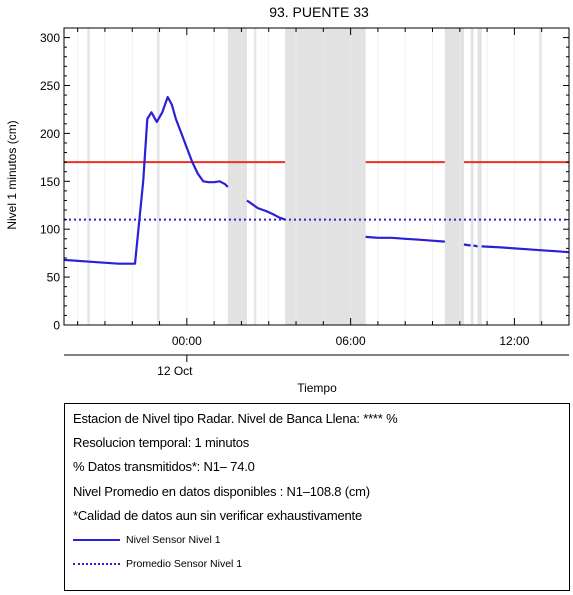 This screenshot has height=595, width=573. I want to click on reference-lines, so click(316, 191).